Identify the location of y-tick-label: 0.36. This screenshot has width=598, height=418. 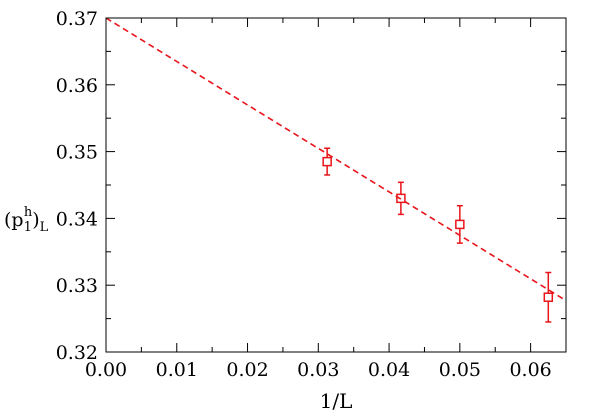
(77, 86).